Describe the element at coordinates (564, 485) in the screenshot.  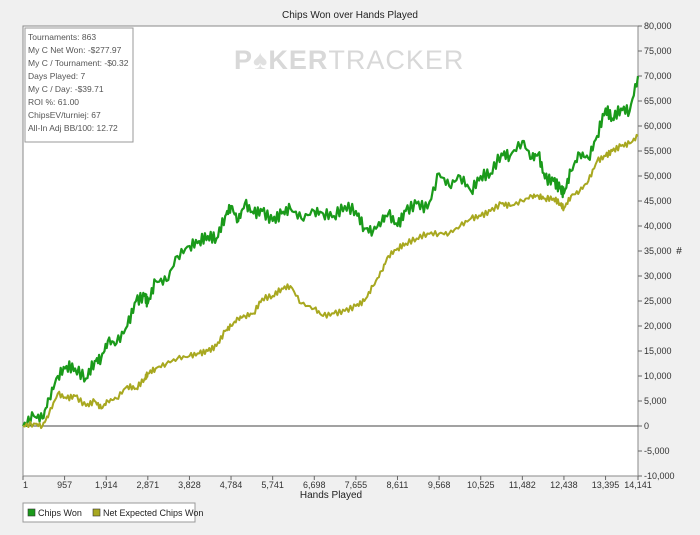
I see `x-tick-label: 12,438` at that location.